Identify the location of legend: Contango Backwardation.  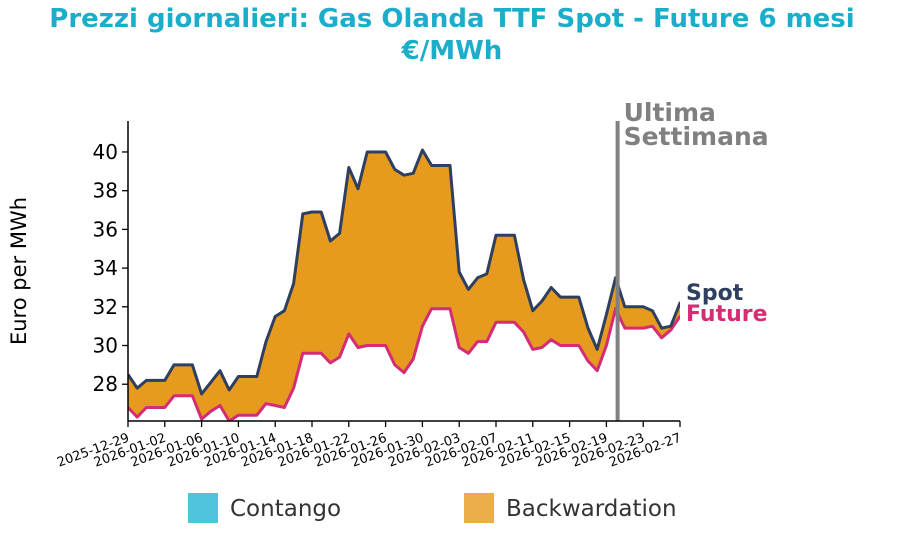
(432, 508).